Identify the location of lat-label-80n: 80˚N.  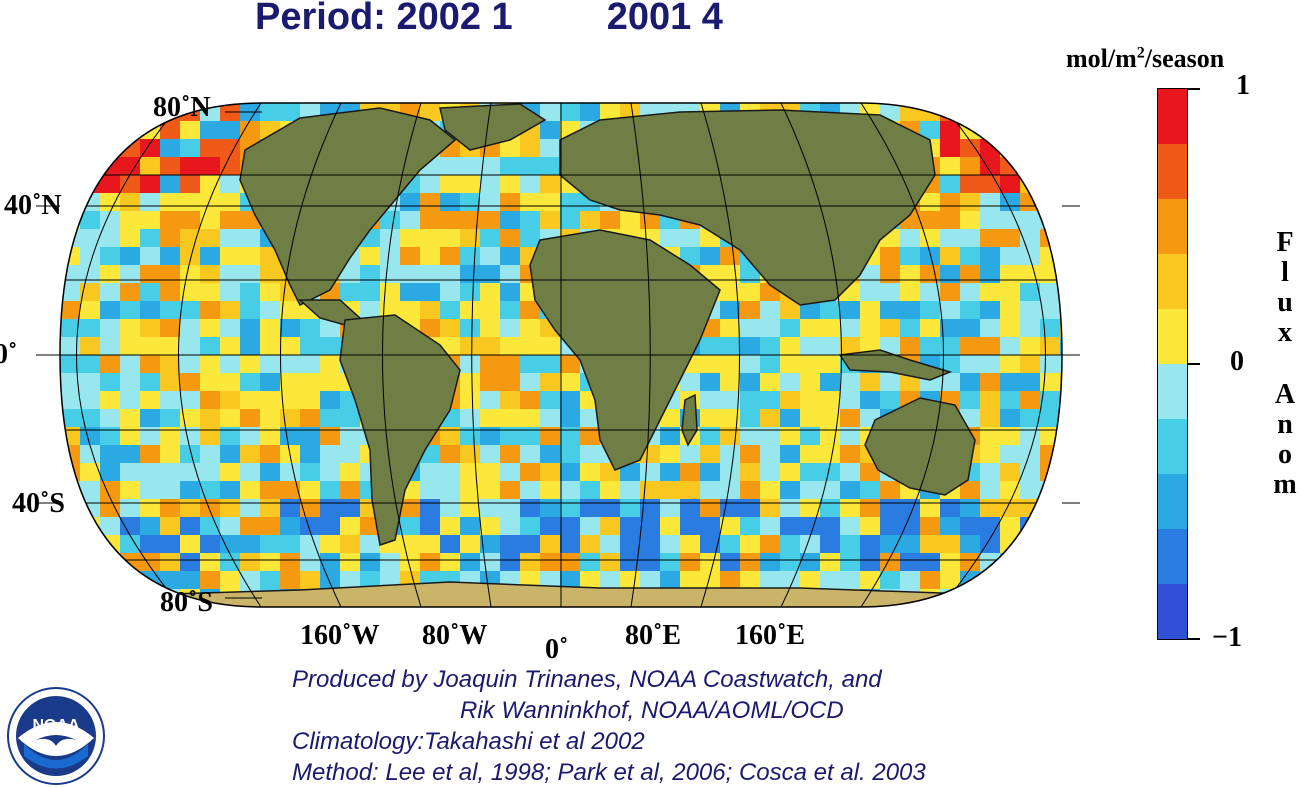
(182, 107).